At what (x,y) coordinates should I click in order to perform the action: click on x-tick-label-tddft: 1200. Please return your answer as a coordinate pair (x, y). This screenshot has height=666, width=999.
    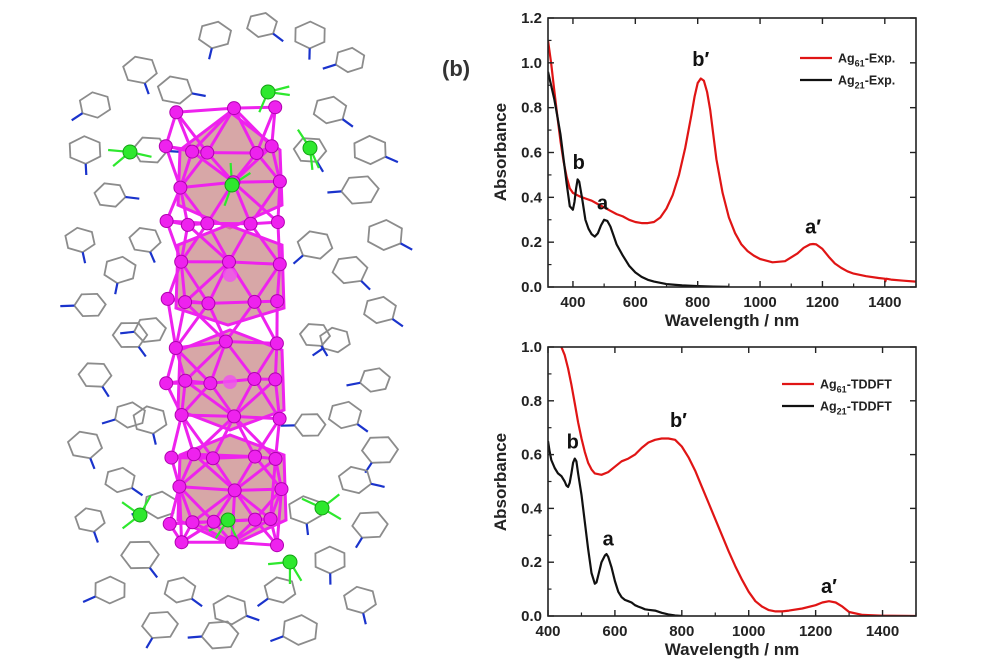
    Looking at the image, I should click on (815, 631).